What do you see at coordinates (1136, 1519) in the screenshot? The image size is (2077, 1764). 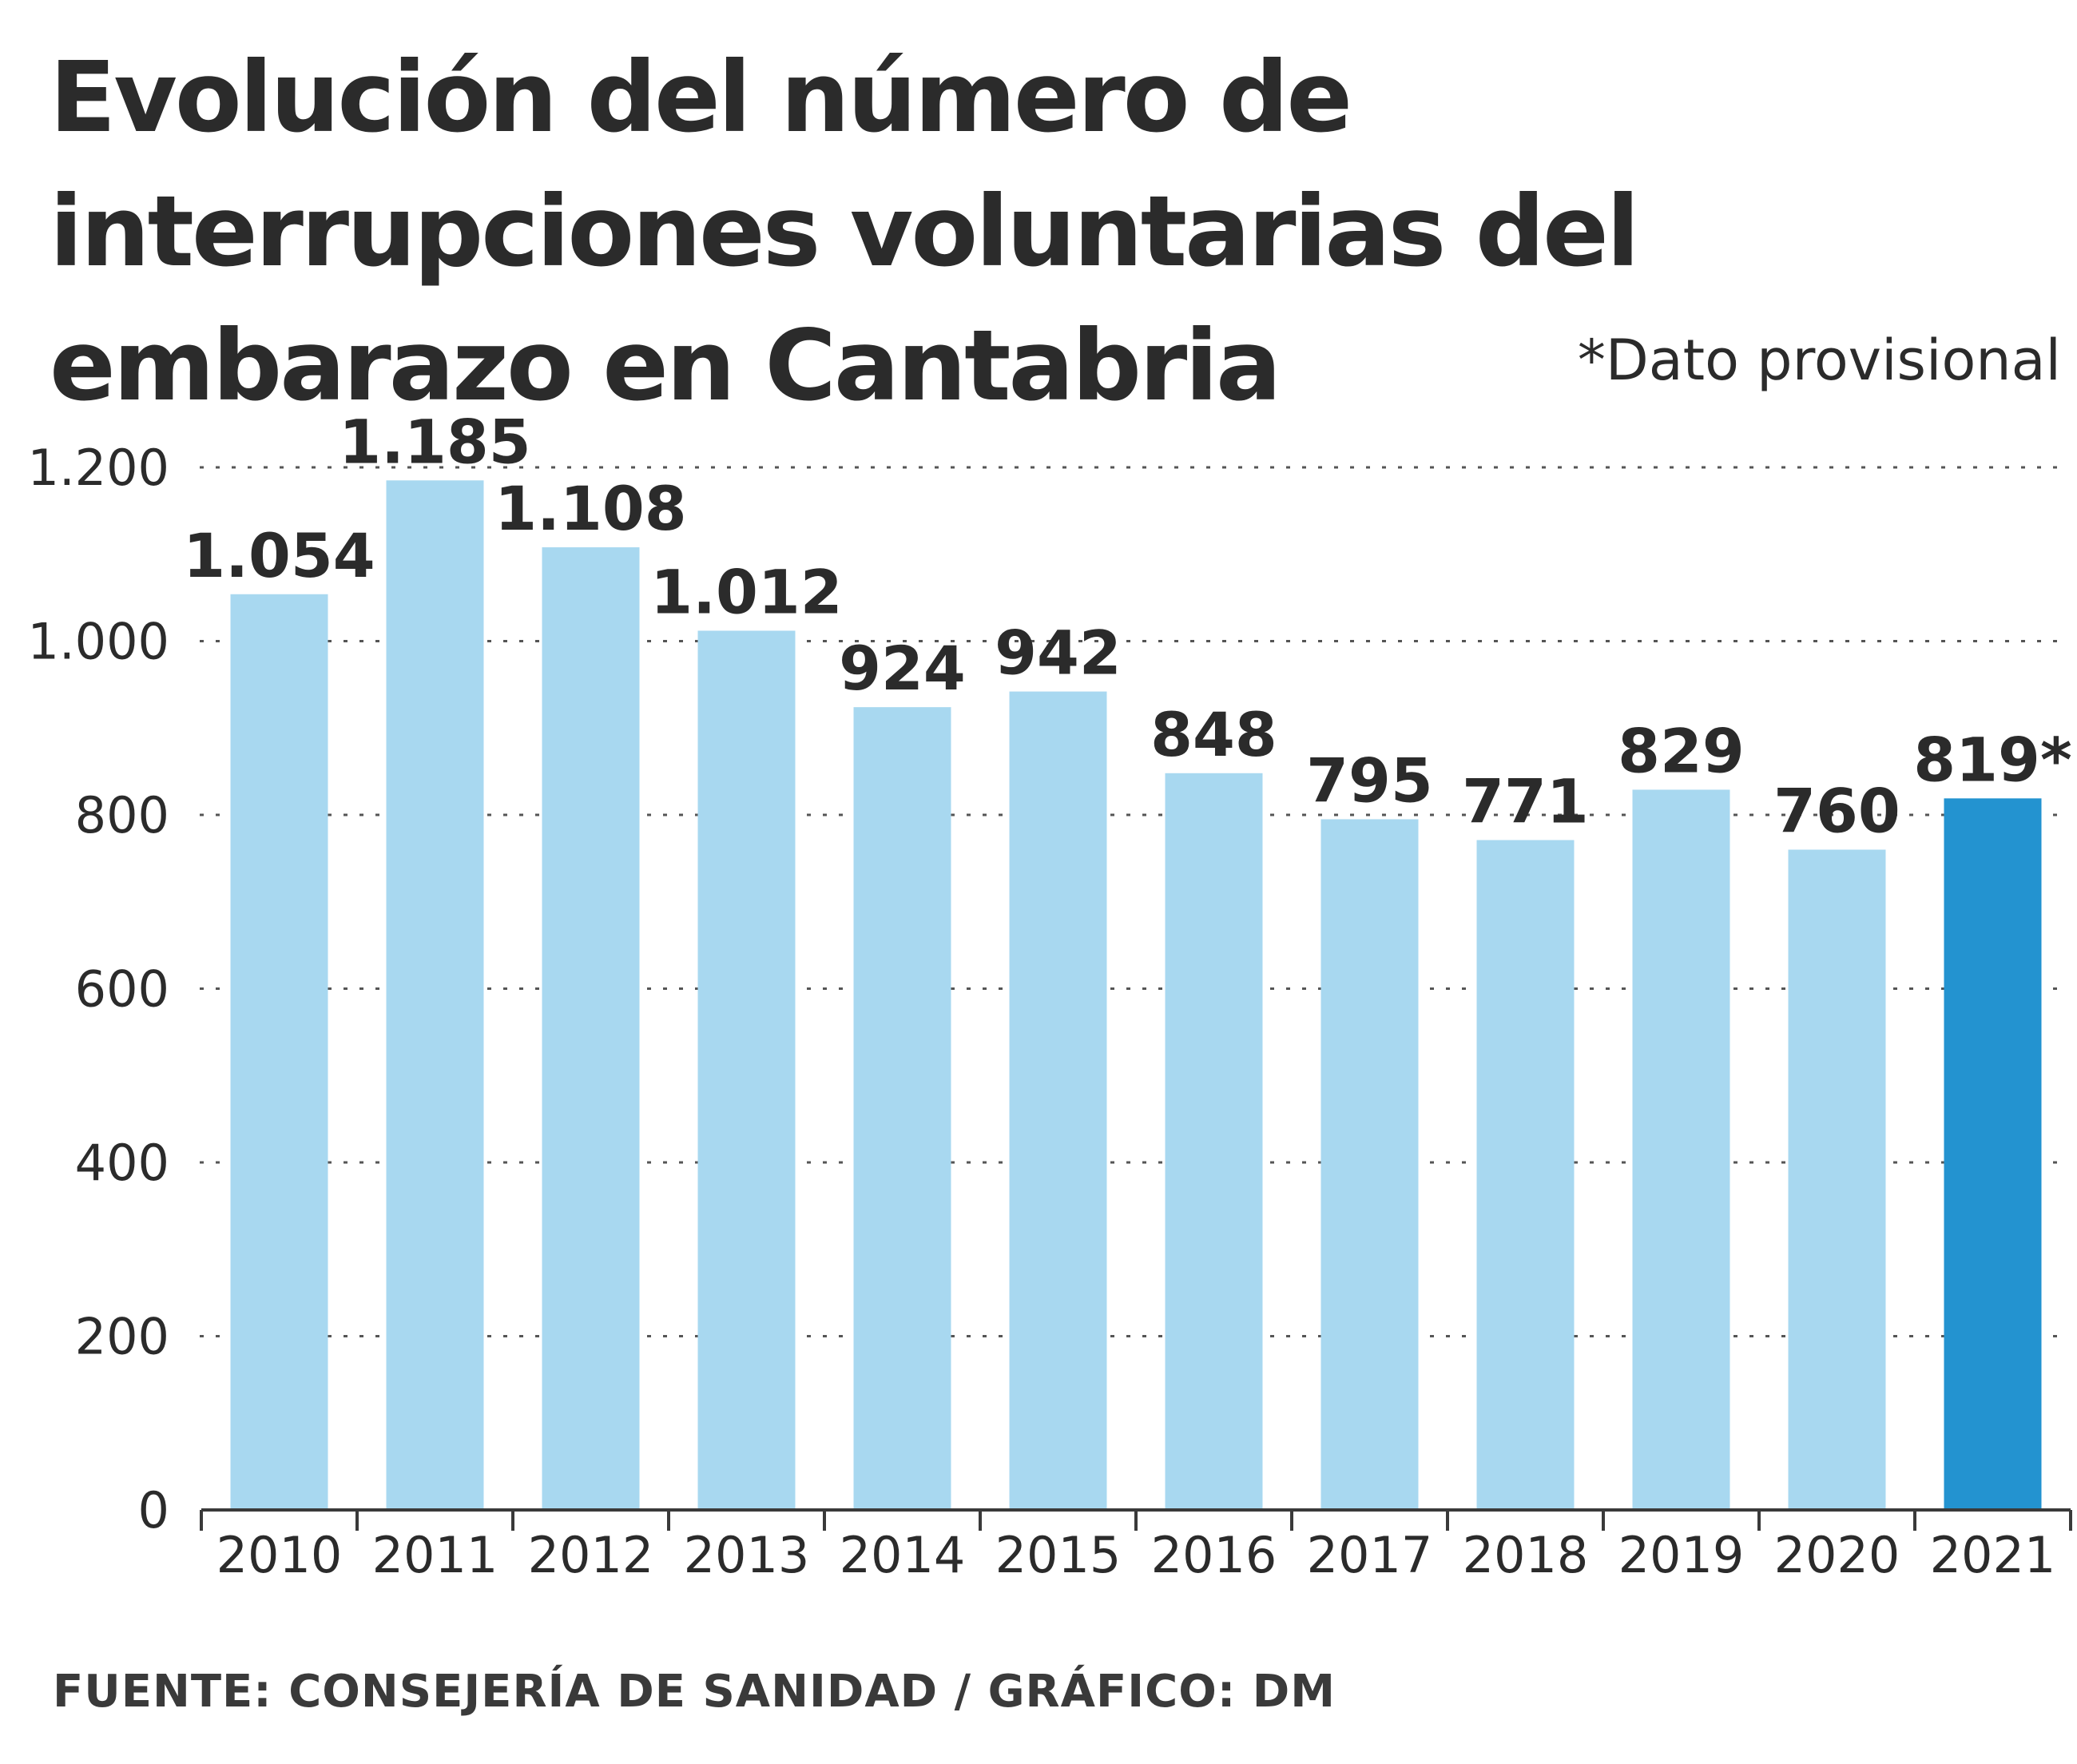 I see `x-axis` at bounding box center [1136, 1519].